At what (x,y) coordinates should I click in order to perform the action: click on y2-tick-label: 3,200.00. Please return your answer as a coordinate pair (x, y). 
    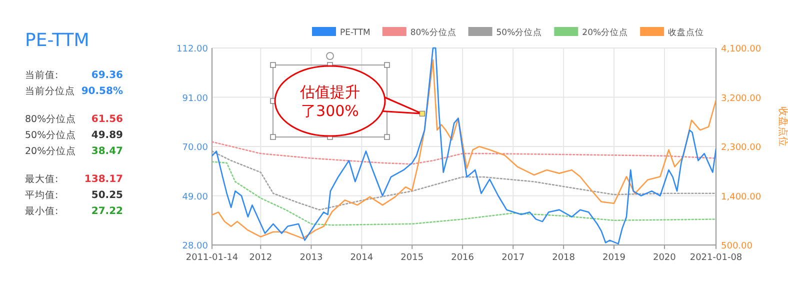
    Looking at the image, I should click on (741, 99).